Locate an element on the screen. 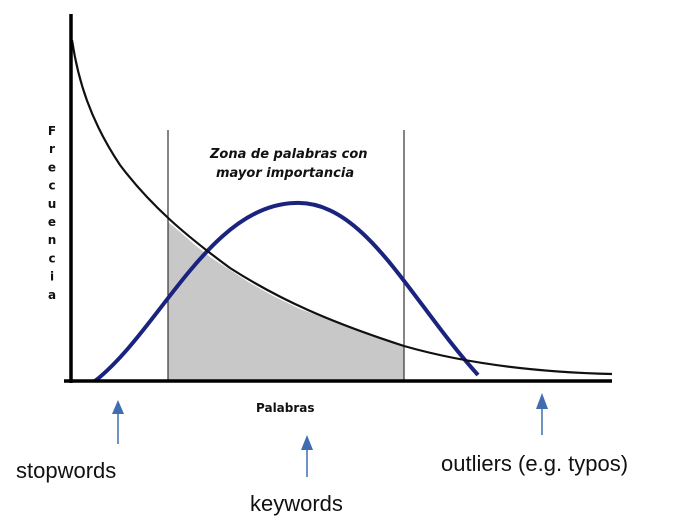 Image resolution: width=681 pixels, height=522 pixels. y-axis-label-letter: u is located at coordinates (52, 204).